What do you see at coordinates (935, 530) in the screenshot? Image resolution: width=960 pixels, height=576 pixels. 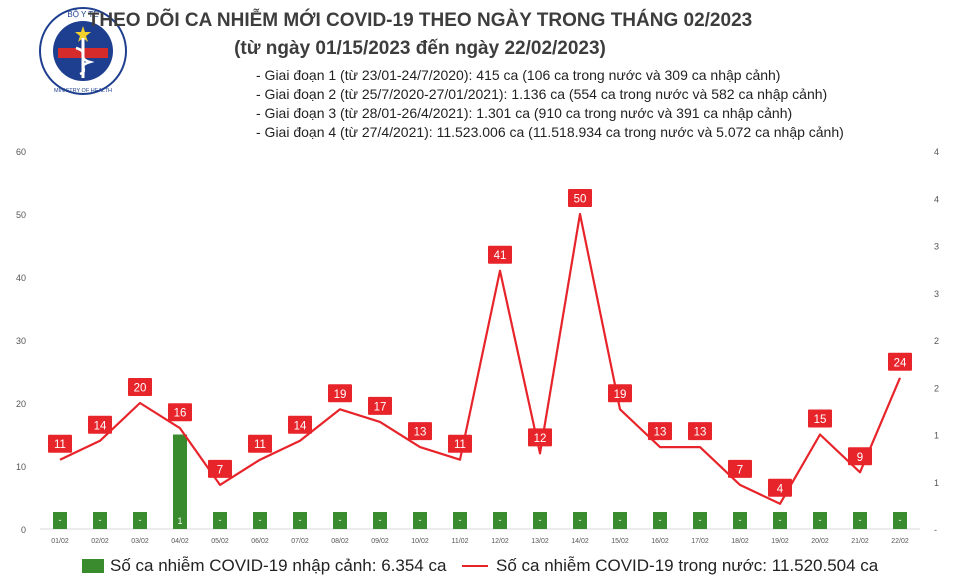 I see `y-right-tick-label: -` at bounding box center [935, 530].